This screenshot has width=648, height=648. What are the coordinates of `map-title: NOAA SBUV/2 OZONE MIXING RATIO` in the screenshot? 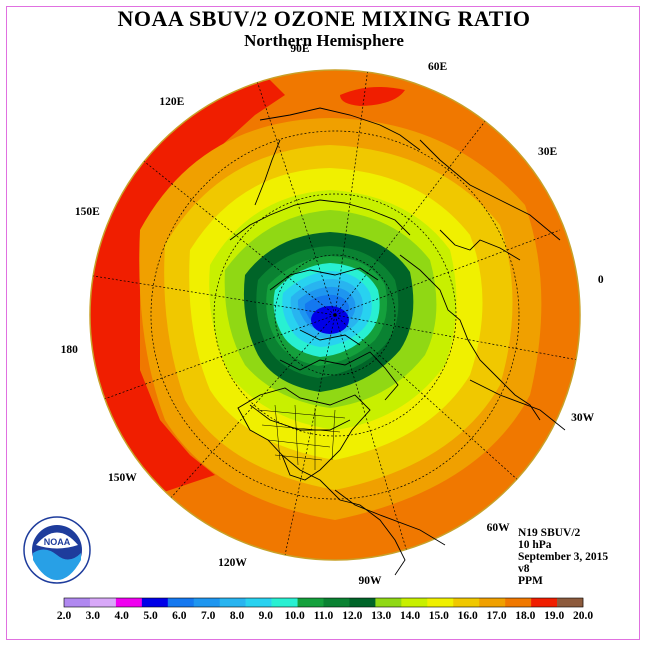 It's located at (324, 18).